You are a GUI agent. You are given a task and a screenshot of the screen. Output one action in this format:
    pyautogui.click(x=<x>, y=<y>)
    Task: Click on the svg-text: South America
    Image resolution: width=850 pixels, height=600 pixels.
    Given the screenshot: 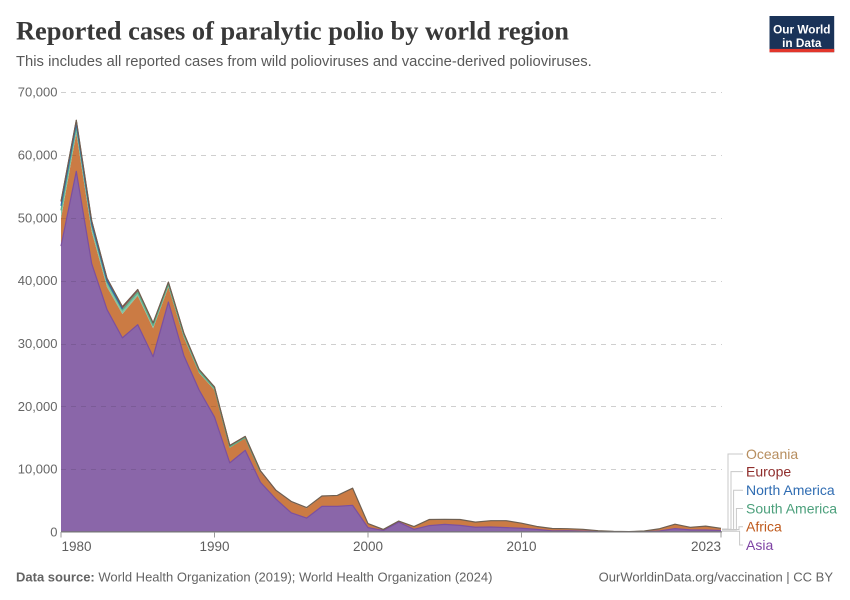 What is the action you would take?
    pyautogui.click(x=791, y=508)
    